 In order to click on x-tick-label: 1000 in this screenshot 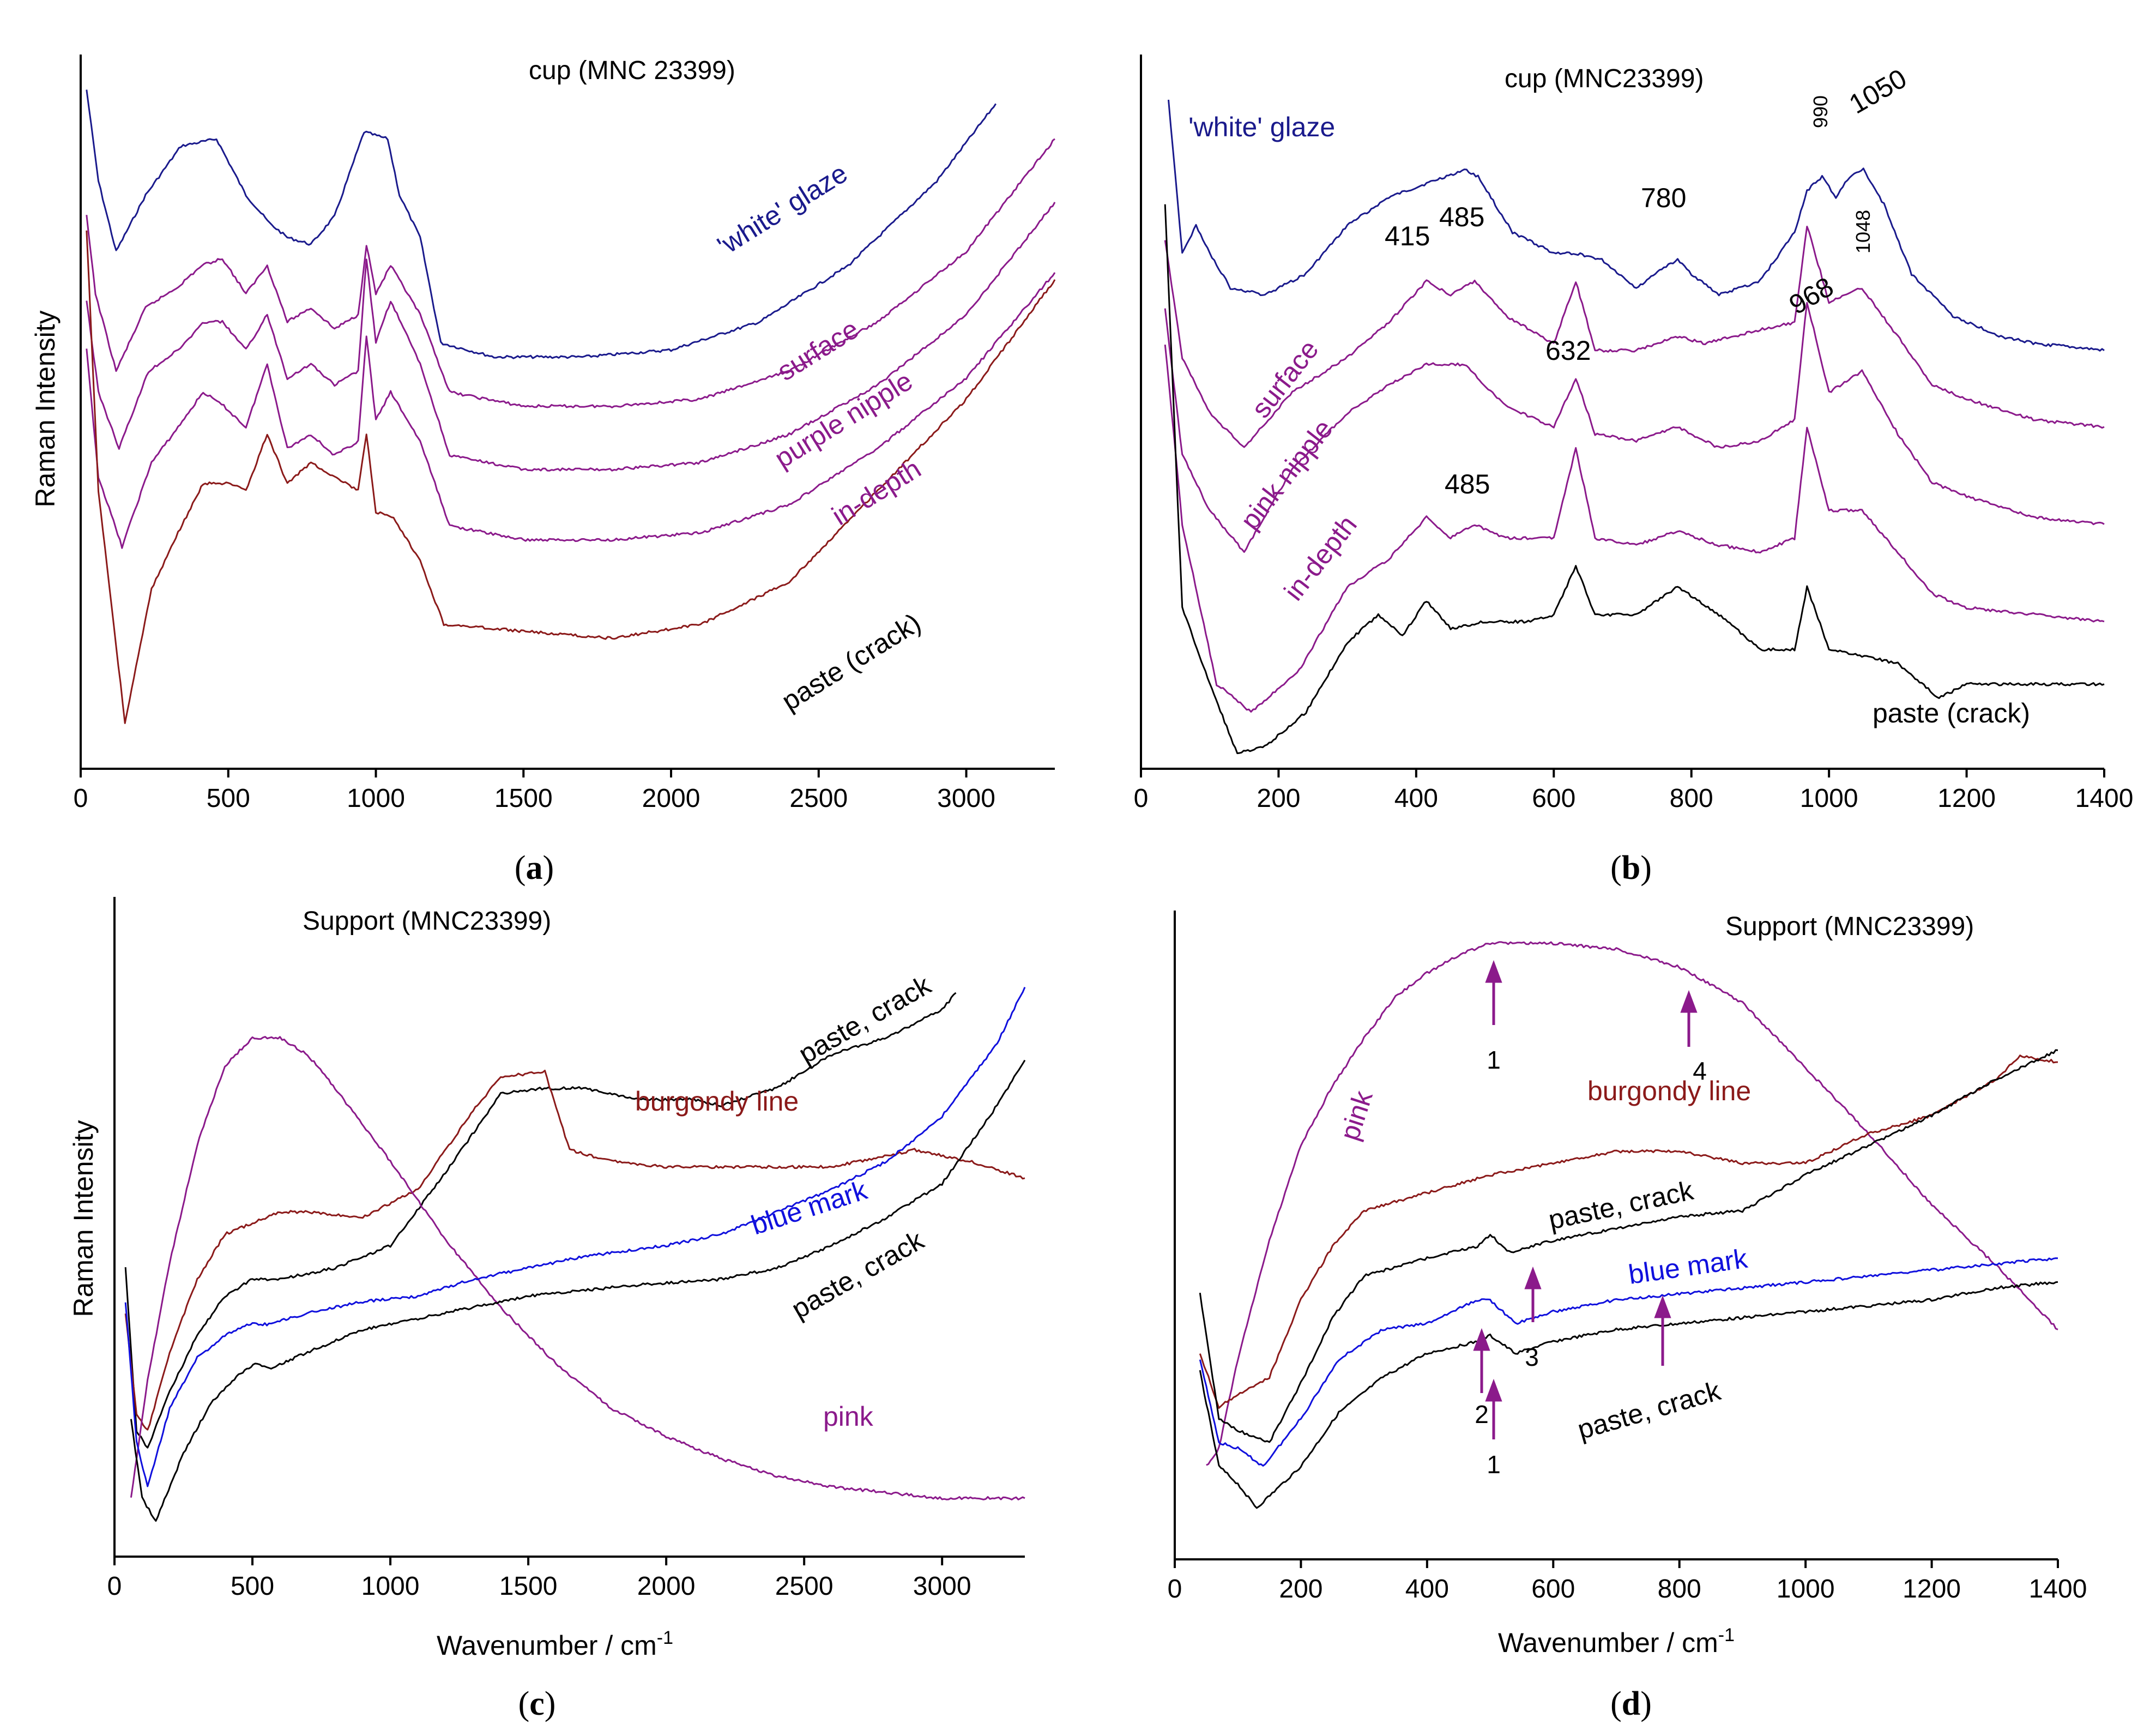, I will do `click(391, 1586)`.